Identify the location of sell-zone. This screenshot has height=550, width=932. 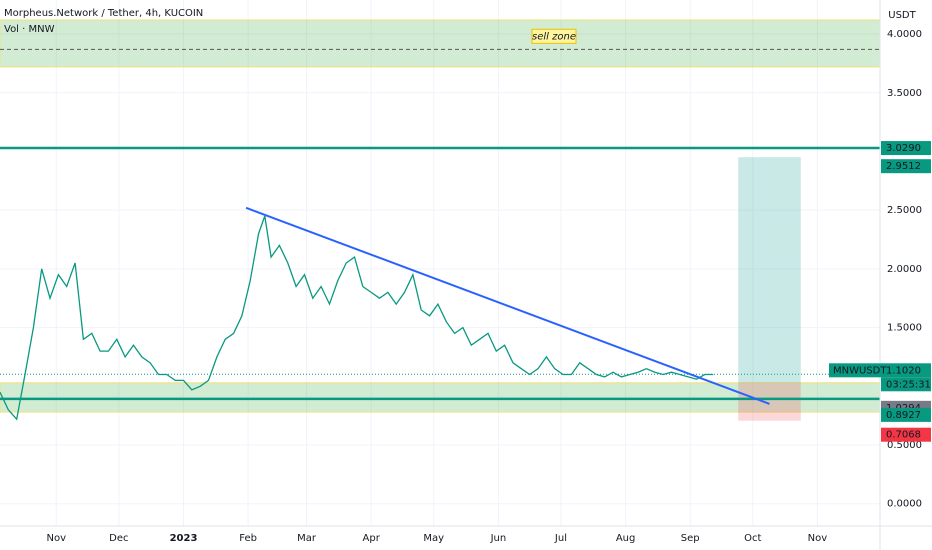
(440, 43).